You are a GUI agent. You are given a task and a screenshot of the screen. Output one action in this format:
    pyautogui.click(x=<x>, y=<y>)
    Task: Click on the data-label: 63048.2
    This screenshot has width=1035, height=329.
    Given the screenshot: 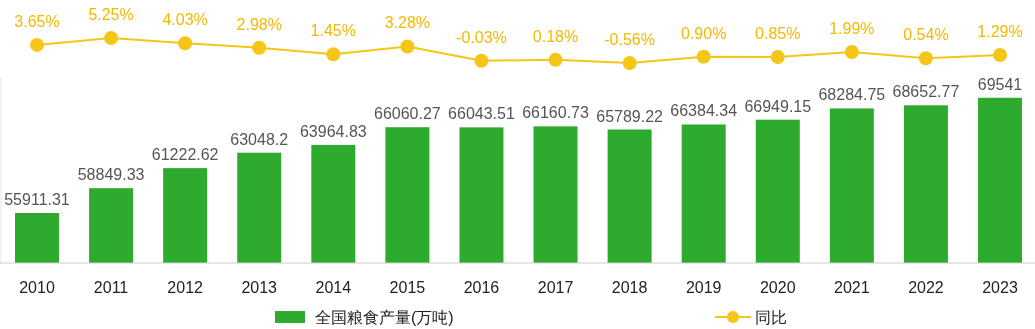 What is the action you would take?
    pyautogui.click(x=259, y=139)
    